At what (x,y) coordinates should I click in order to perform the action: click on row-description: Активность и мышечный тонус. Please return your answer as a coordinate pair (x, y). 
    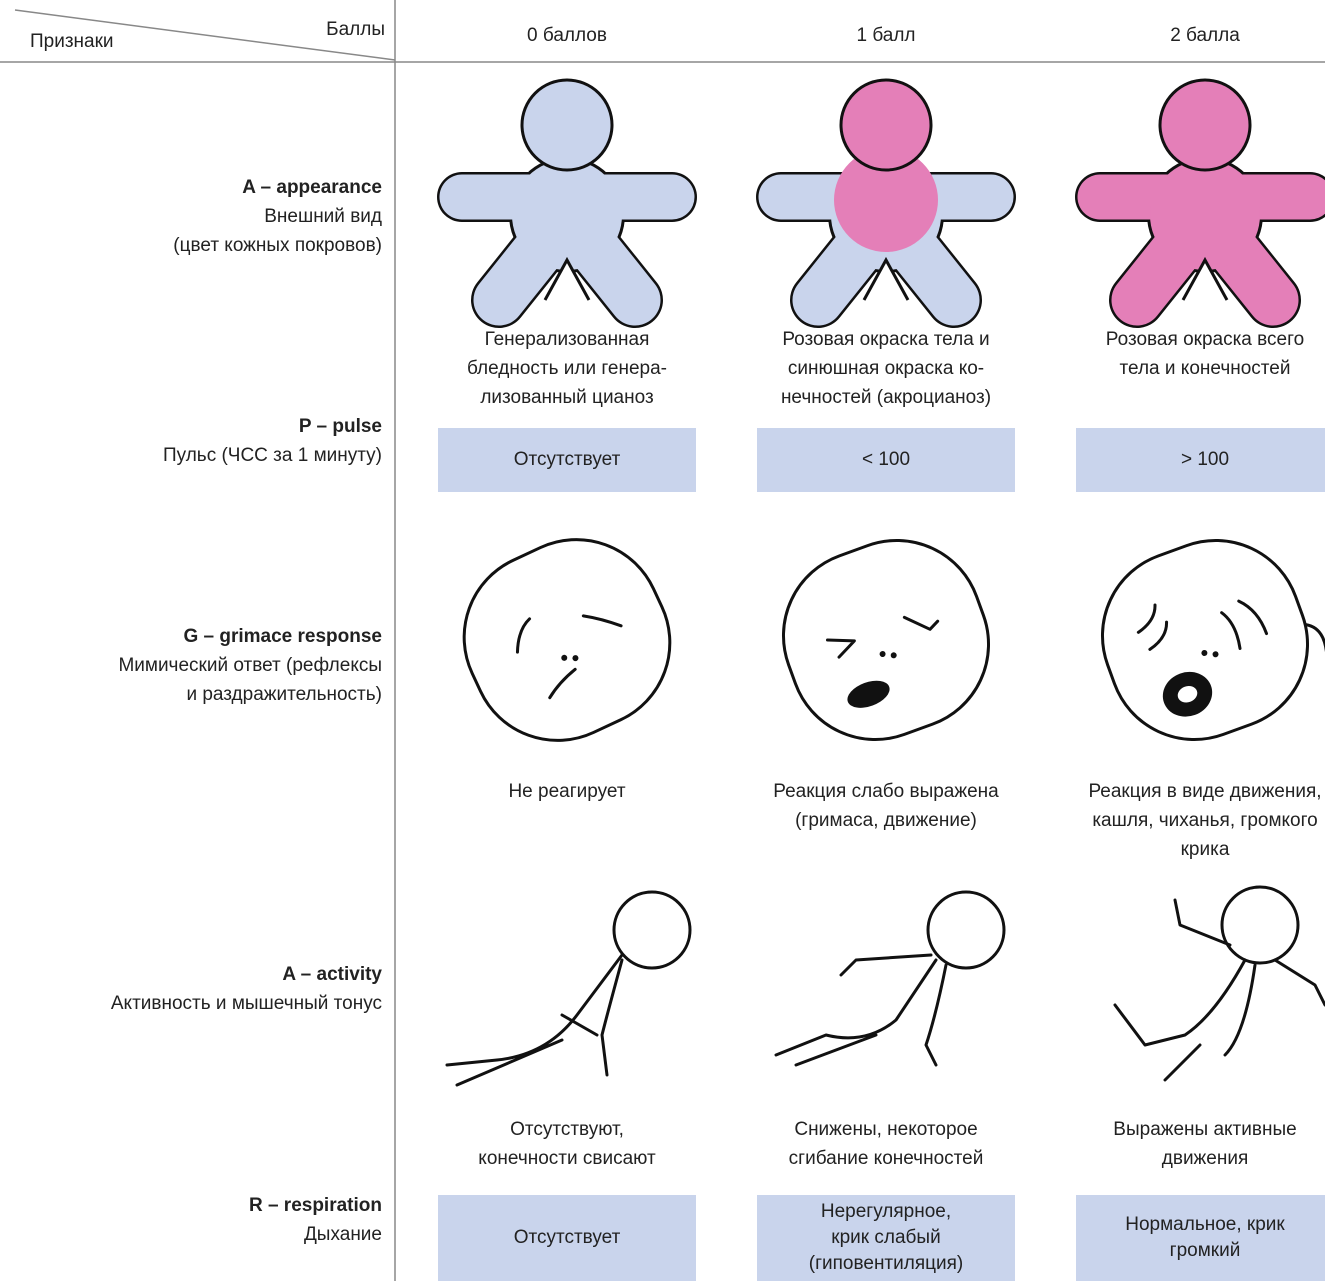
    Looking at the image, I should click on (246, 1003).